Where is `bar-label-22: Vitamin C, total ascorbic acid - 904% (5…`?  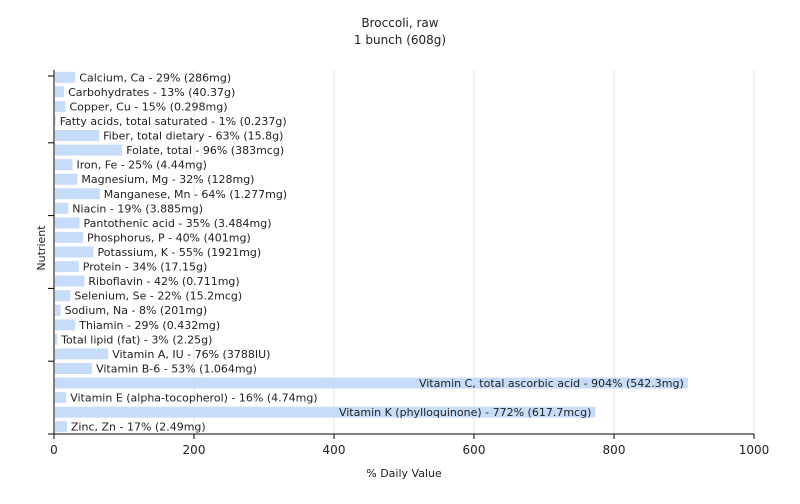 bar-label-22: Vitamin C, total ascorbic acid - 904% (5… is located at coordinates (551, 383).